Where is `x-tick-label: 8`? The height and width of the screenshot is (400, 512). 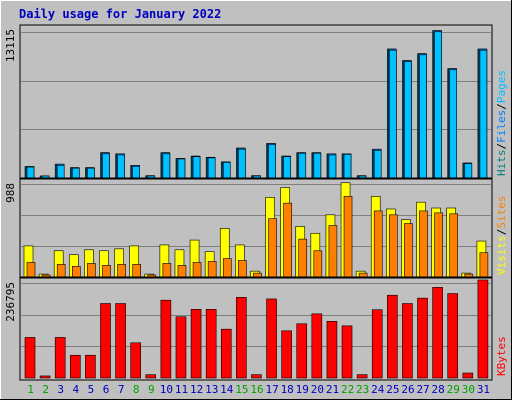 x-tick-label: 8 is located at coordinates (136, 389).